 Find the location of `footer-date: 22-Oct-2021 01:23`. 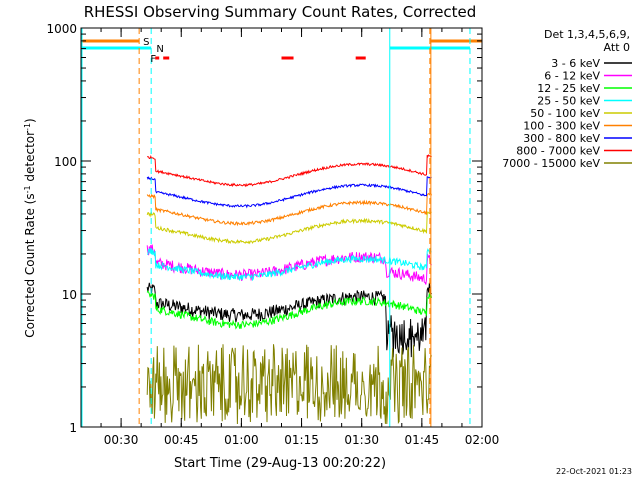

footer-date: 22-Oct-2021 01:23 is located at coordinates (594, 471).